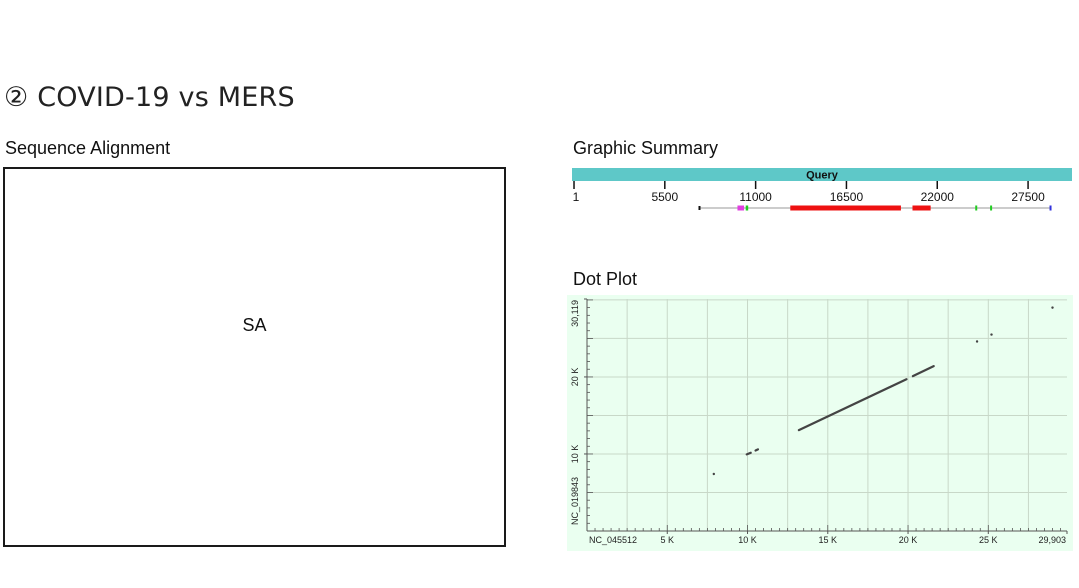  What do you see at coordinates (613, 540) in the screenshot?
I see `dot-plot-x-label: NC_045512` at bounding box center [613, 540].